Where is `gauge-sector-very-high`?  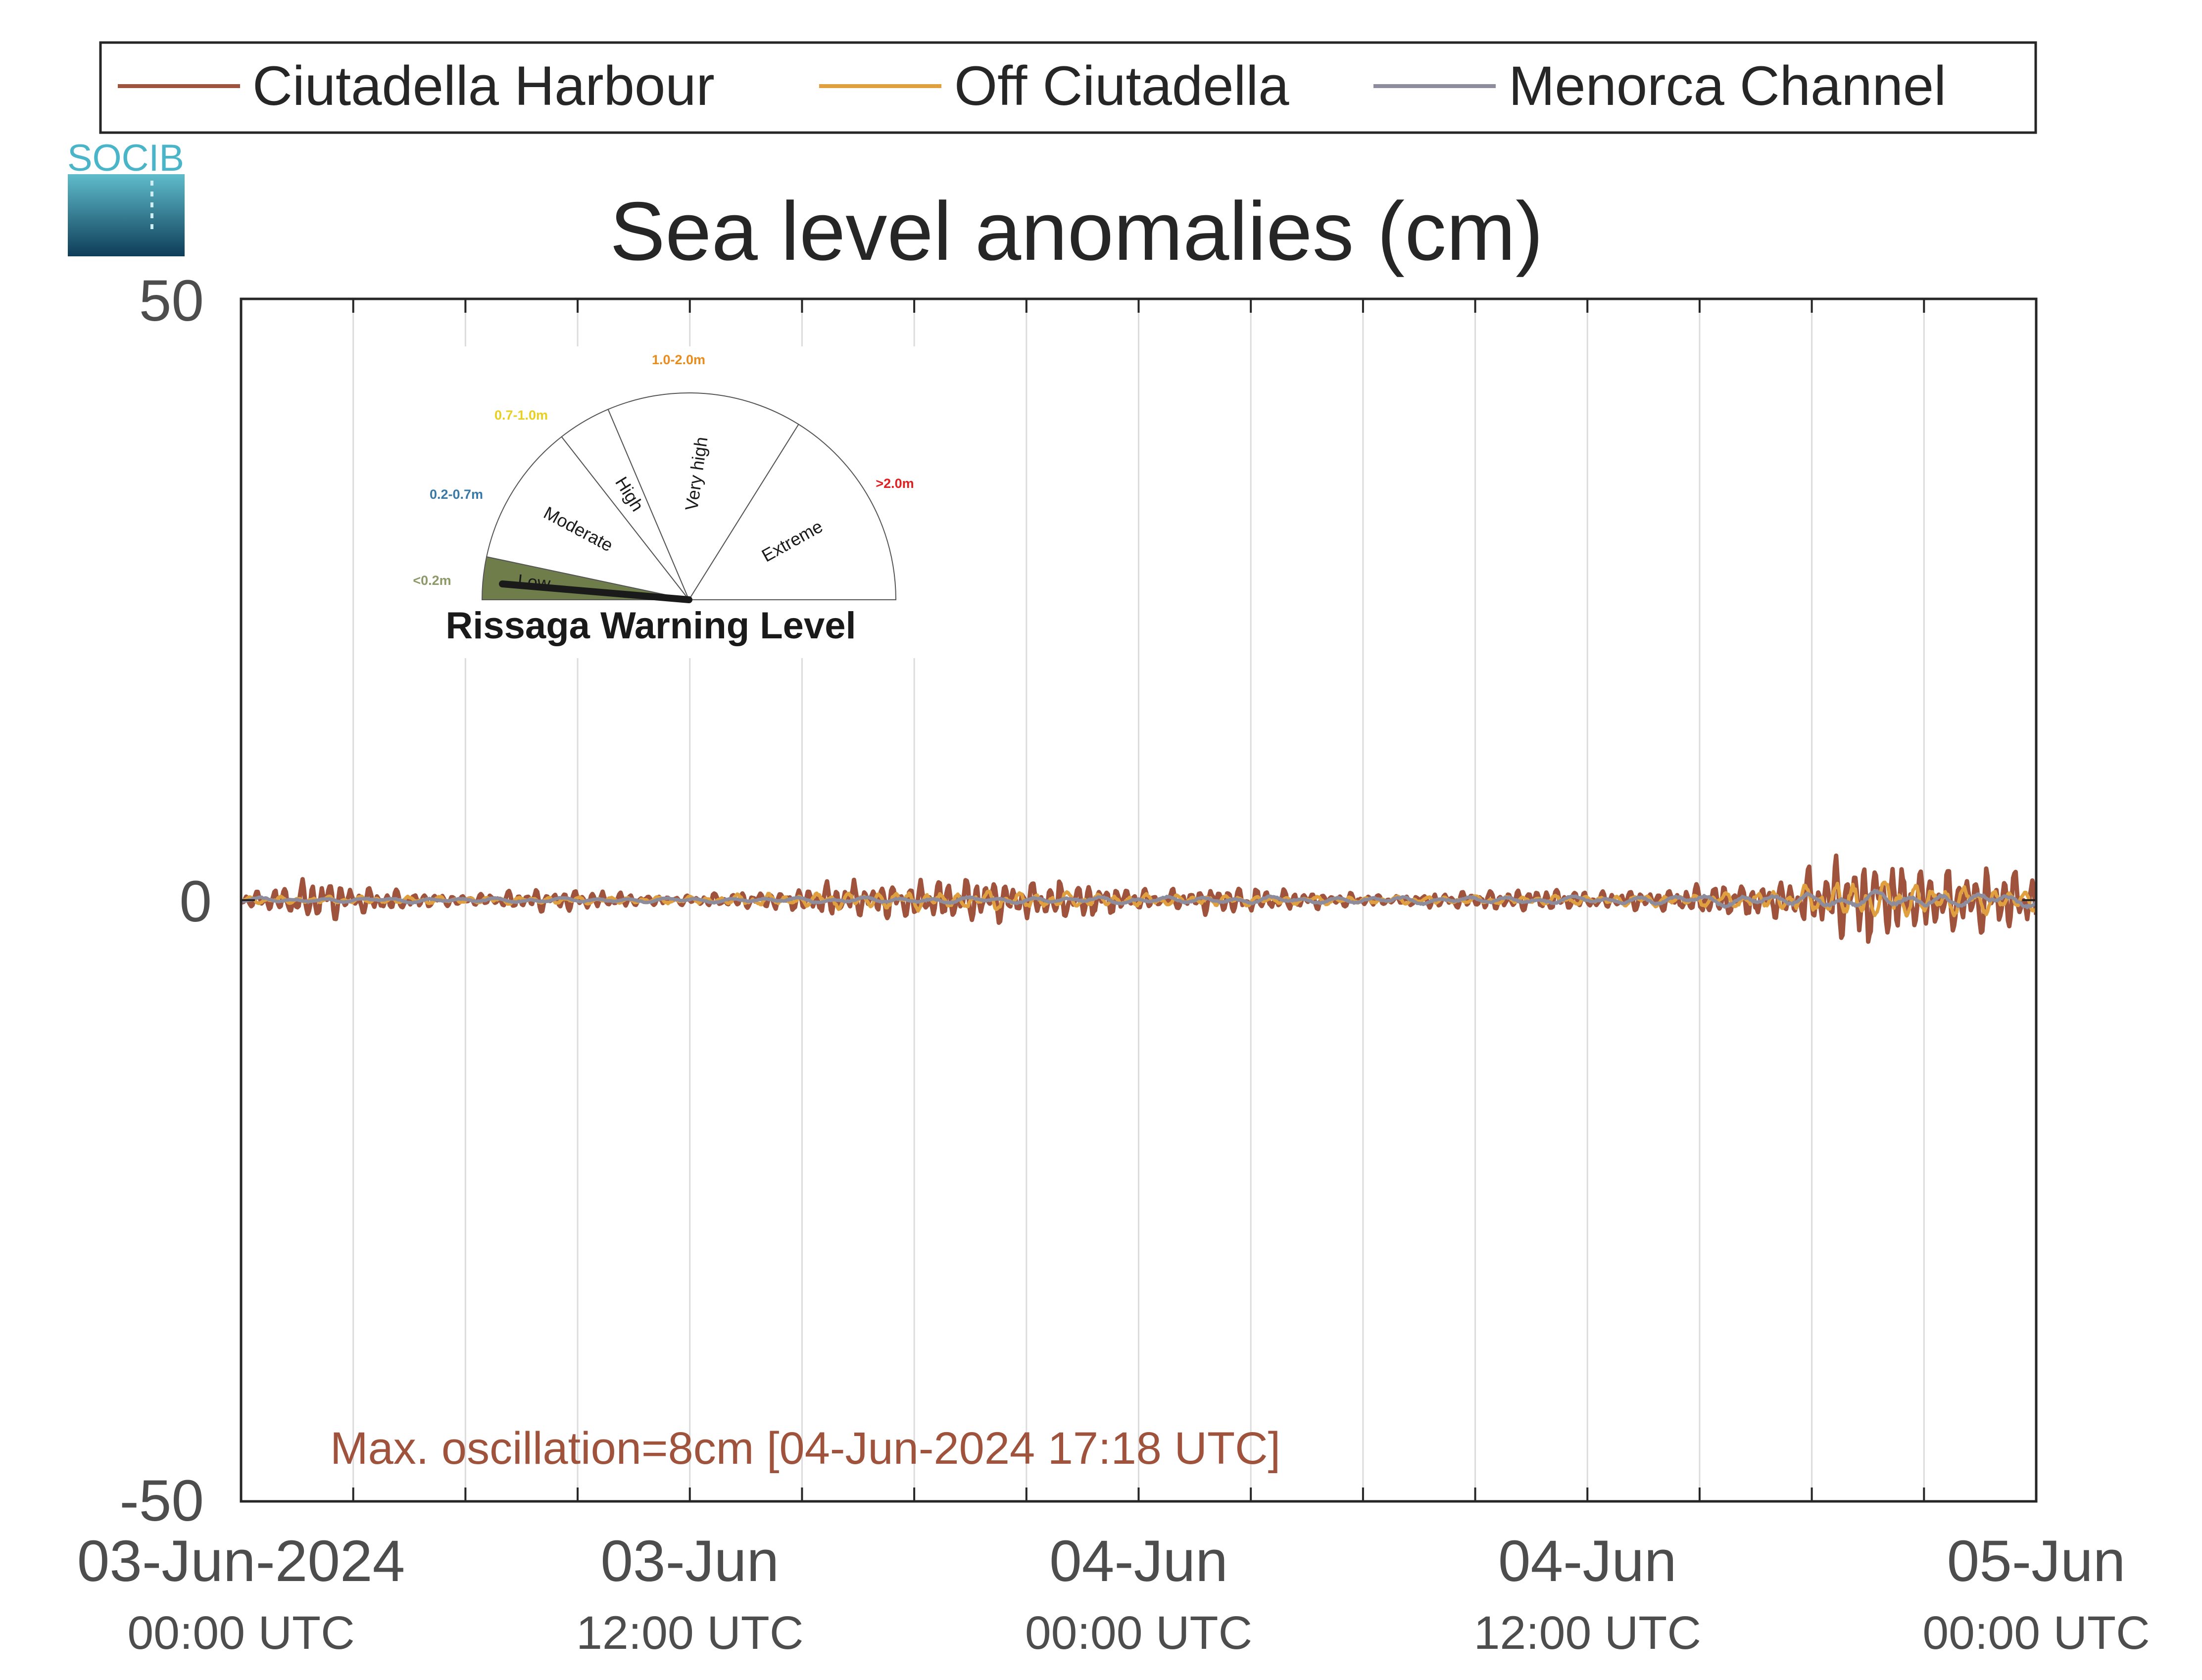
gauge-sector-very-high is located at coordinates (703, 497).